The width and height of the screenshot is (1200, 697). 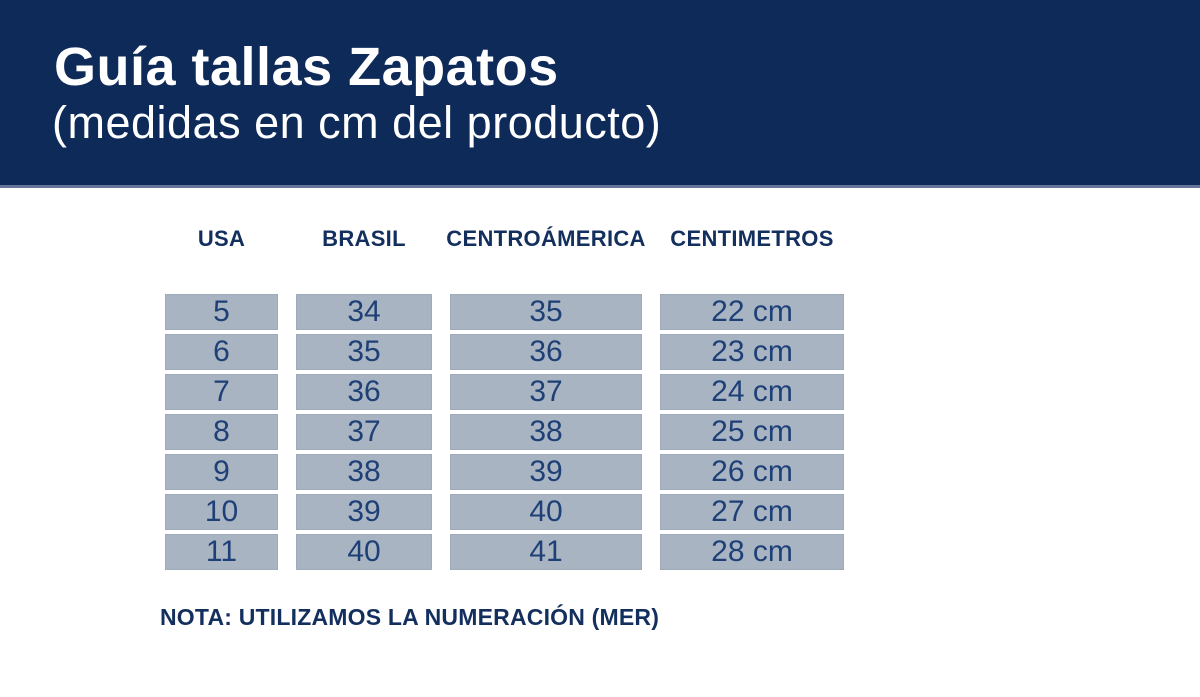 I want to click on table-cell: 26 cm, so click(x=752, y=472).